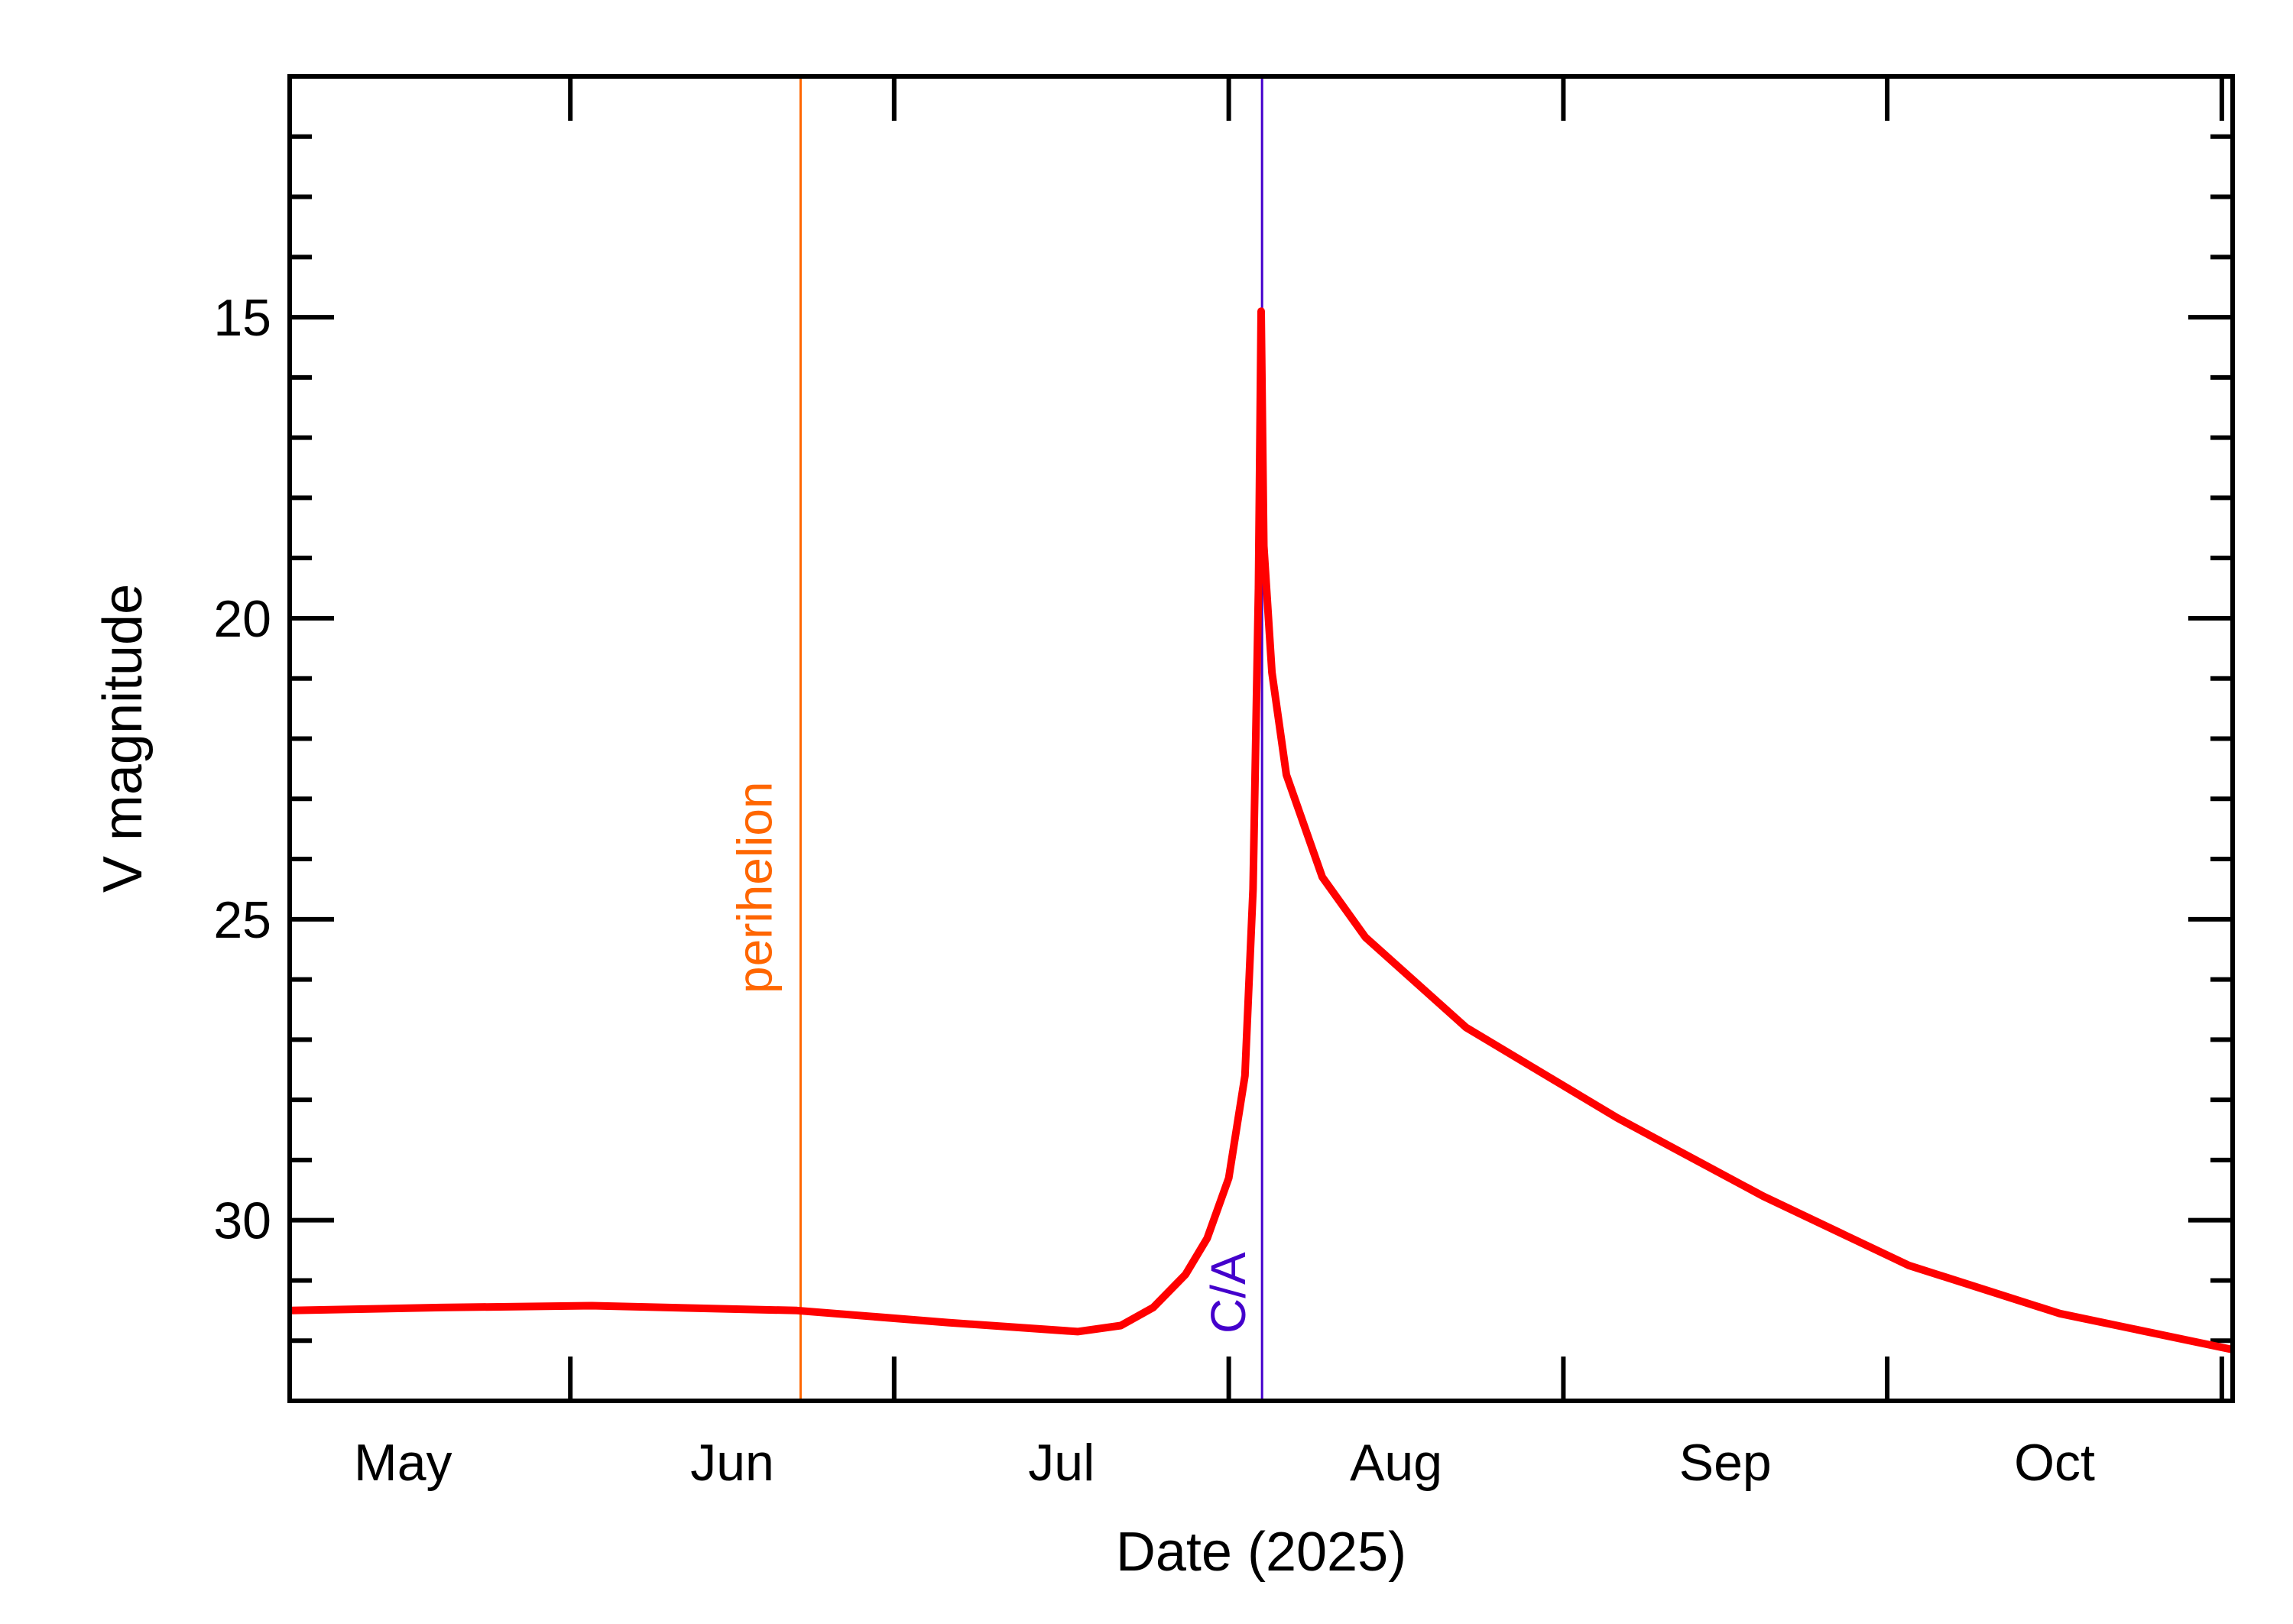 The width and height of the screenshot is (2293, 1624). I want to click on annotation-label: perihelion, so click(754, 887).